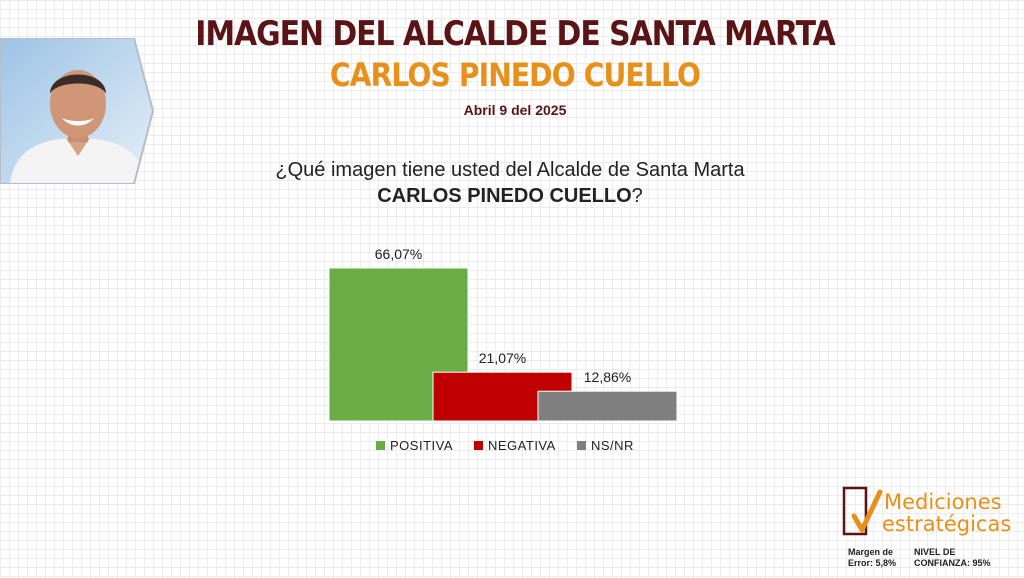 The height and width of the screenshot is (578, 1024). I want to click on data-label: 12,86%, so click(607, 377).